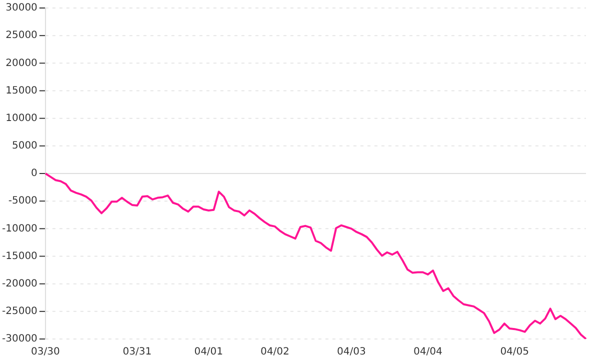 Image resolution: width=600 pixels, height=360 pixels. I want to click on x-tick-label: 04/02, so click(275, 352).